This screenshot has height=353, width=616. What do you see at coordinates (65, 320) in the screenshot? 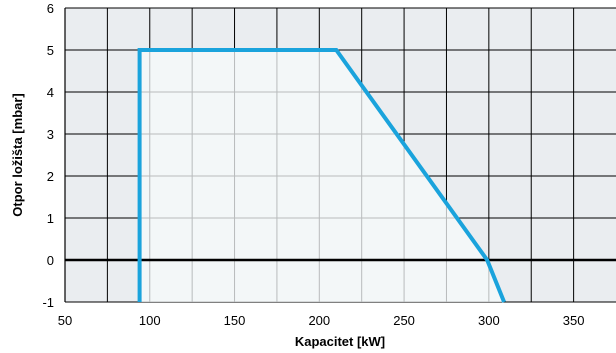
I see `x-tick-label: 50` at bounding box center [65, 320].